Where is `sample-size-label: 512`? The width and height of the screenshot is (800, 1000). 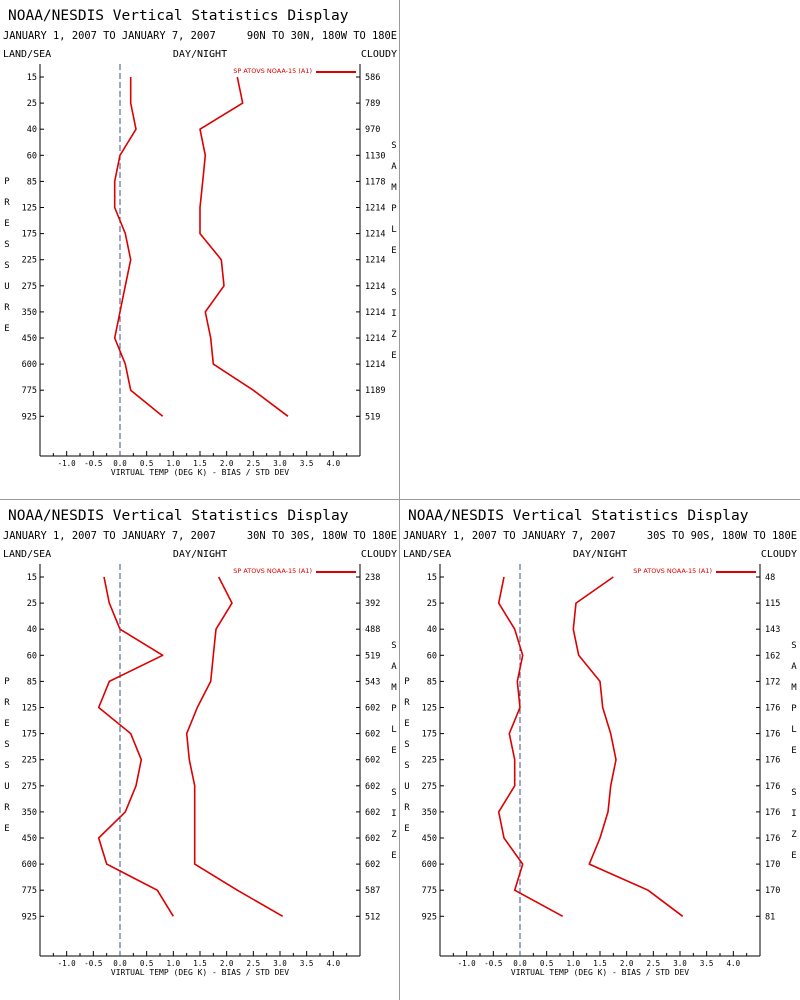 sample-size-label: 512 is located at coordinates (372, 917).